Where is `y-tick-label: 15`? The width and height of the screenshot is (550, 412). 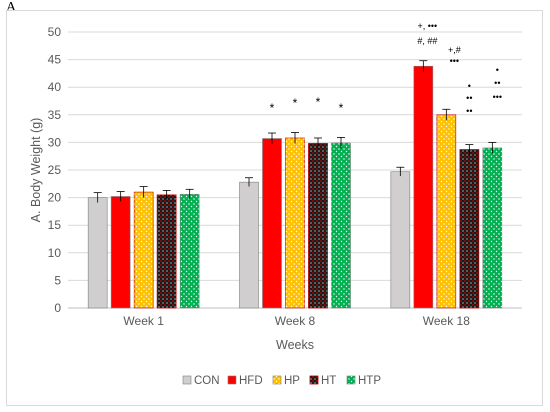 y-tick-label: 15 is located at coordinates (55, 225).